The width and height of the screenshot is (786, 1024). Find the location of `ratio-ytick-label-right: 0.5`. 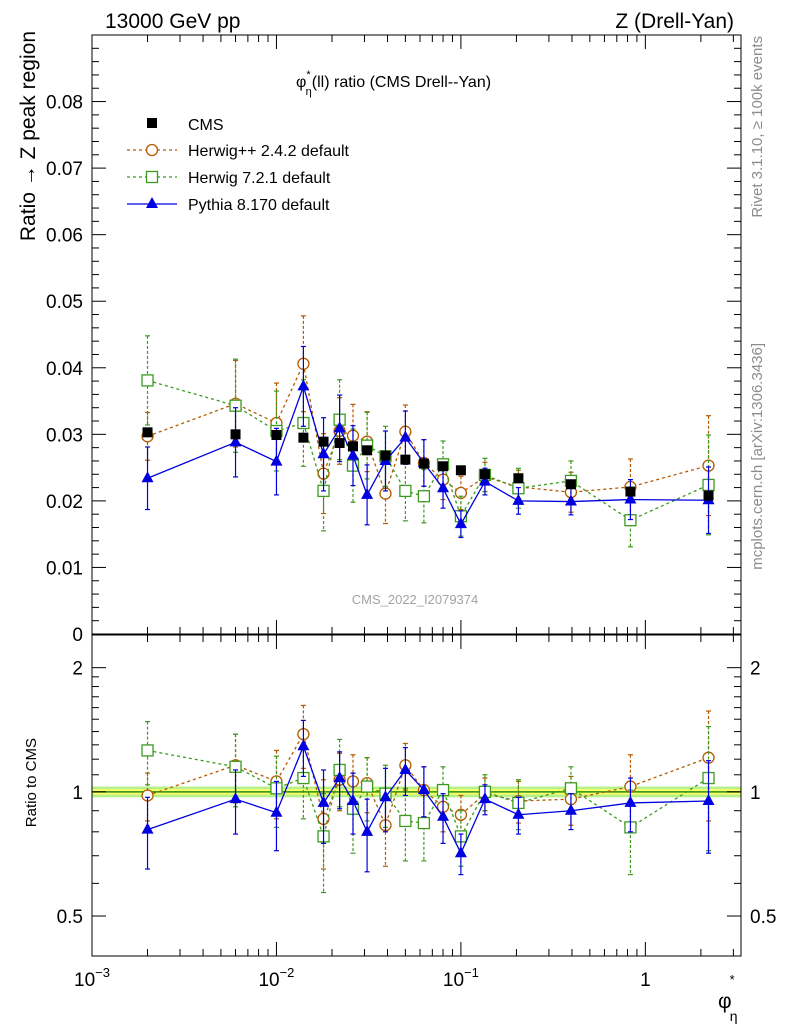

ratio-ytick-label-right: 0.5 is located at coordinates (763, 917).